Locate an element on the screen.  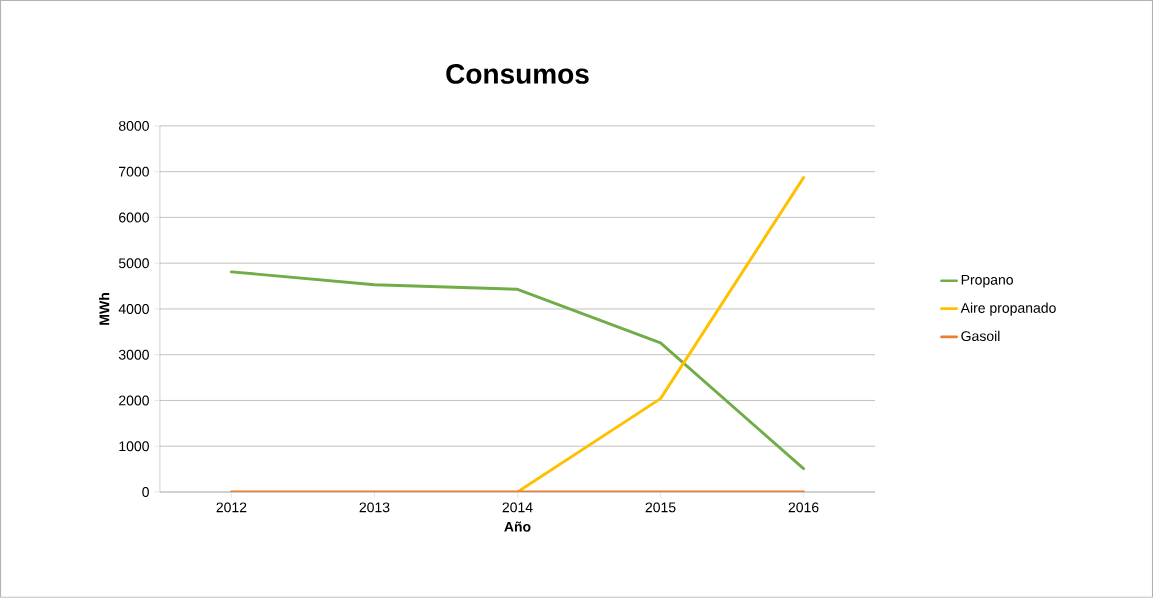
x-axis-title: Año is located at coordinates (517, 526).